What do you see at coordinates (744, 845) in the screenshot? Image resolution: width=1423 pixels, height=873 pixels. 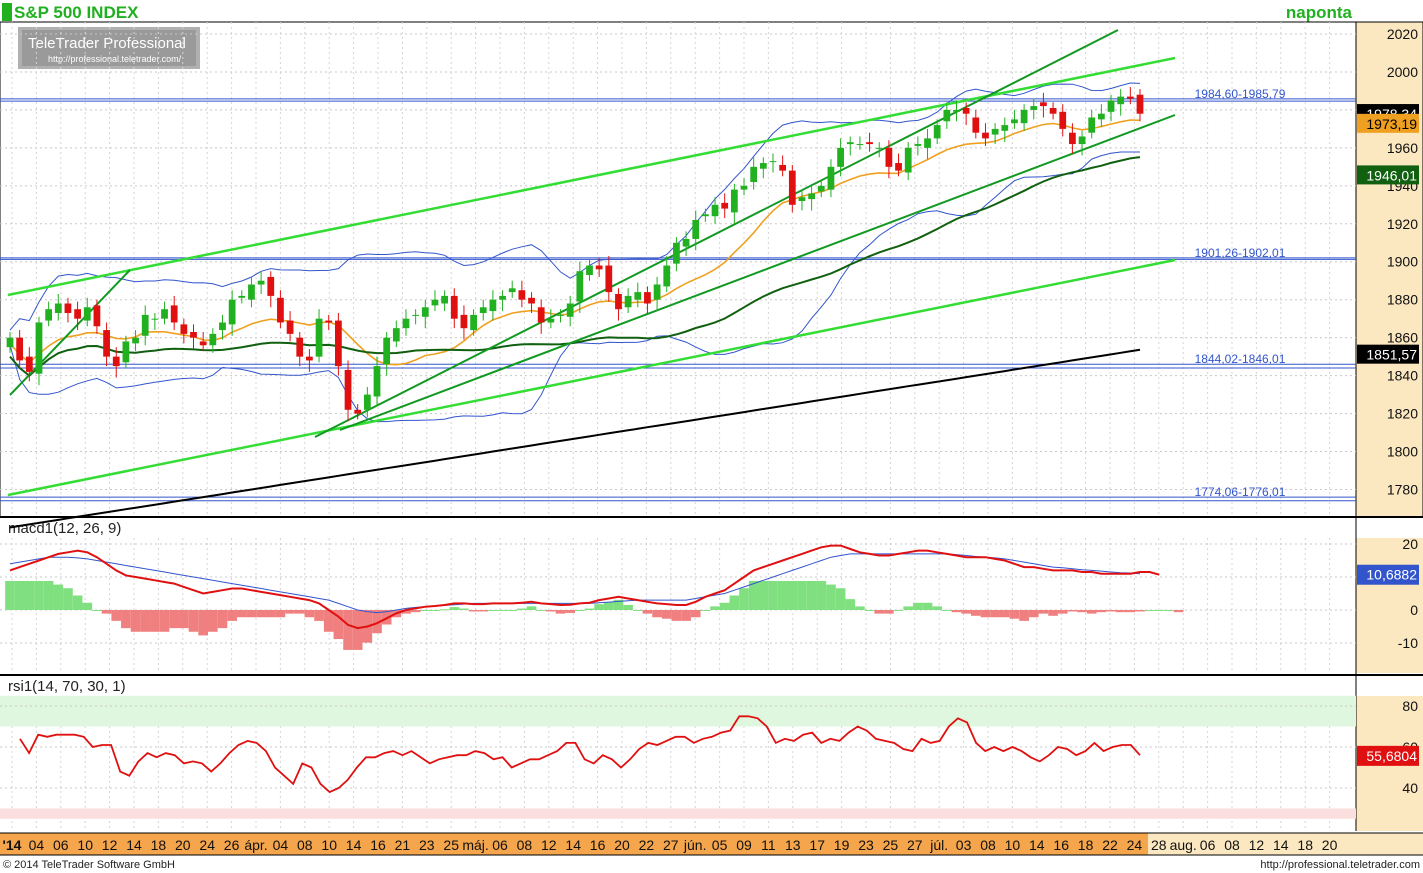 I see `date-tick-label: 09` at bounding box center [744, 845].